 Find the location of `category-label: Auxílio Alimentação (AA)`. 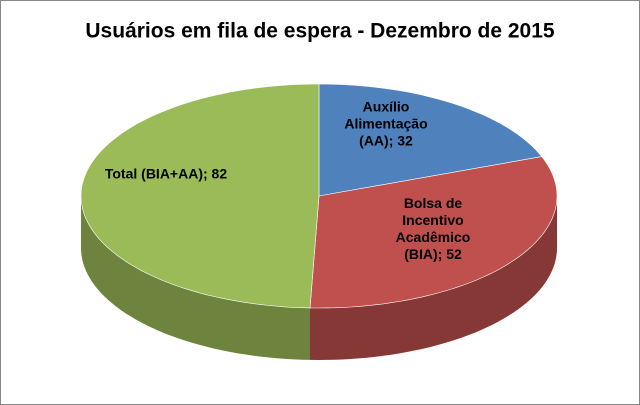

category-label: Auxílio Alimentação (AA) is located at coordinates (386, 123).